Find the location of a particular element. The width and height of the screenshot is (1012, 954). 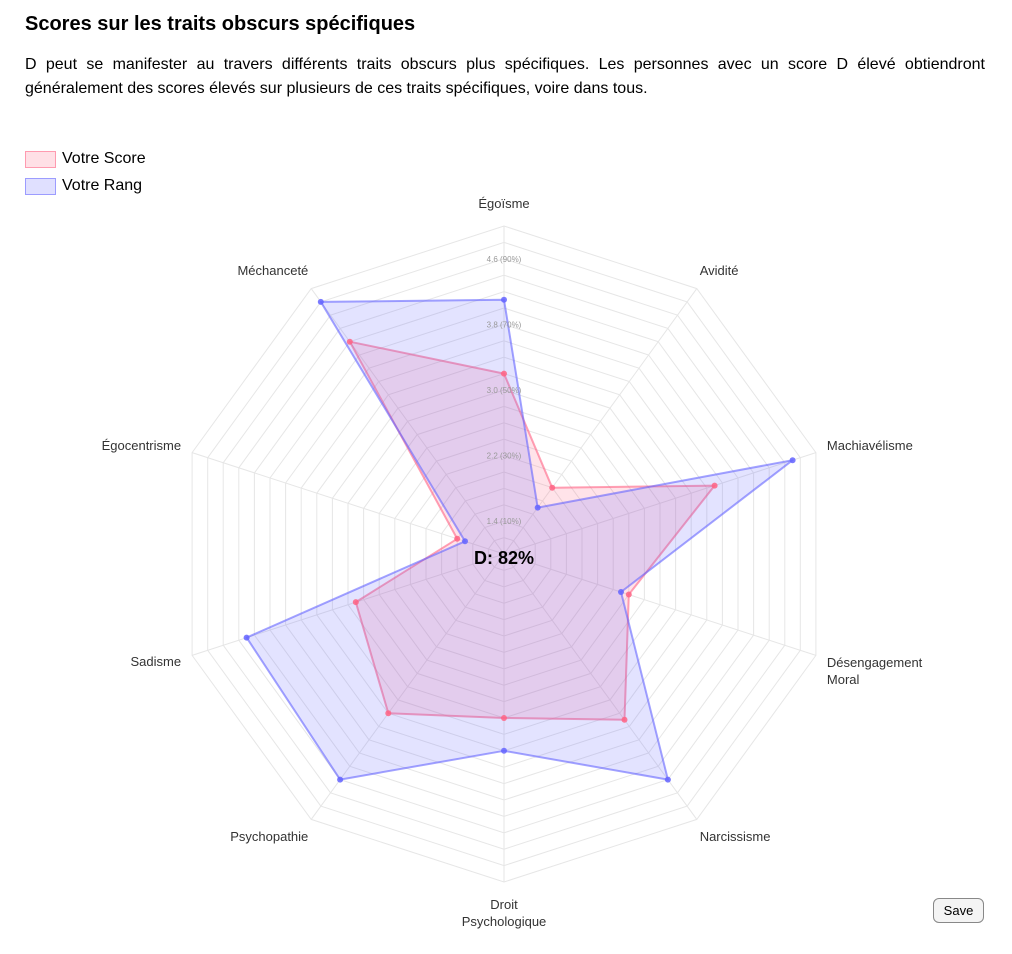

axis-label-0: Égoïsme is located at coordinates (503, 203).